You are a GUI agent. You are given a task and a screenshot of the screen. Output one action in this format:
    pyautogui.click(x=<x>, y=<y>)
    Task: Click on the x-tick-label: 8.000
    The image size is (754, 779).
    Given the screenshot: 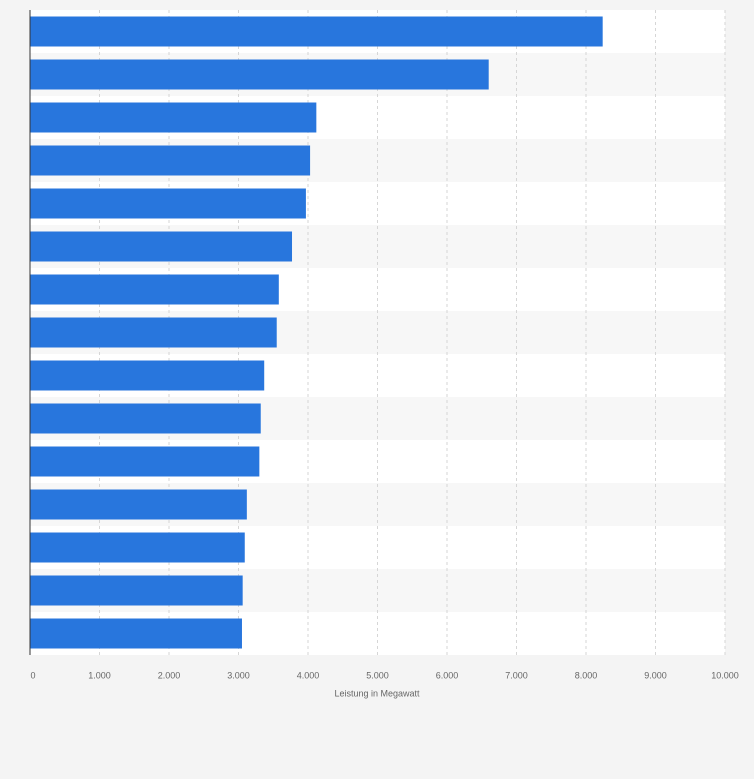 What is the action you would take?
    pyautogui.click(x=586, y=675)
    